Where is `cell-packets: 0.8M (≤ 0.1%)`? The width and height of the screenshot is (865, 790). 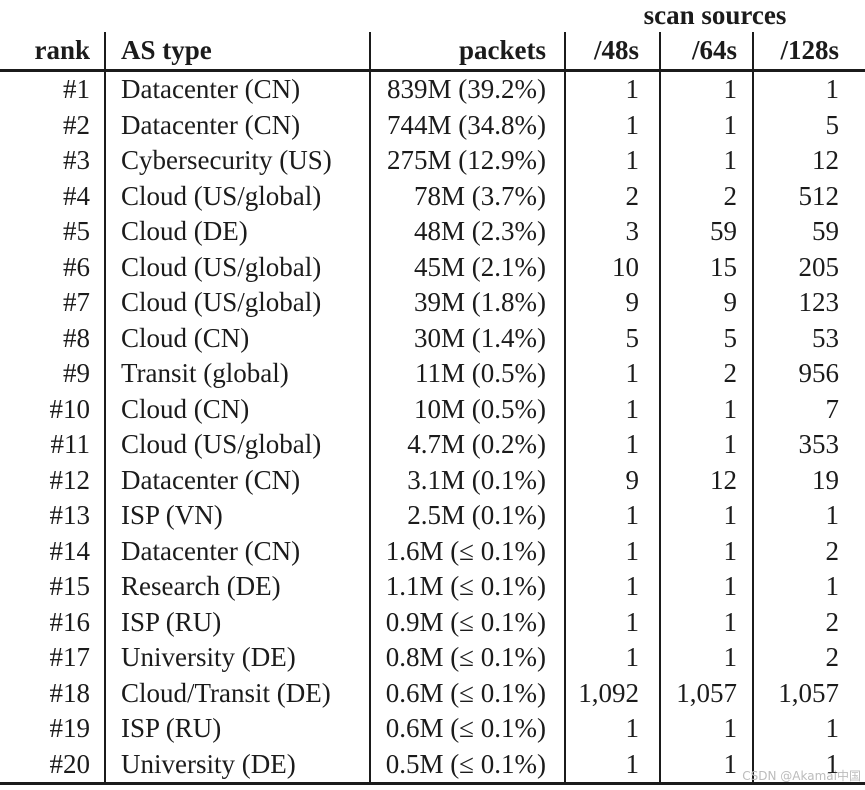 cell-packets: 0.8M (≤ 0.1%) is located at coordinates (468, 658).